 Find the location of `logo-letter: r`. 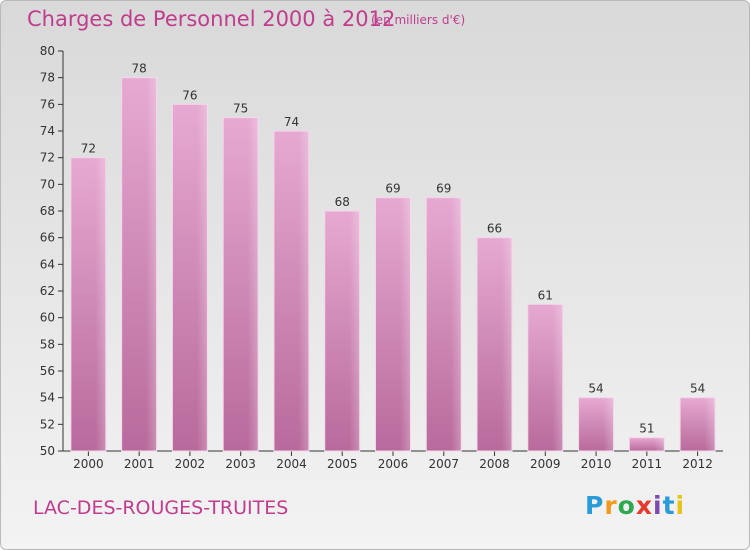

logo-letter: r is located at coordinates (611, 505).